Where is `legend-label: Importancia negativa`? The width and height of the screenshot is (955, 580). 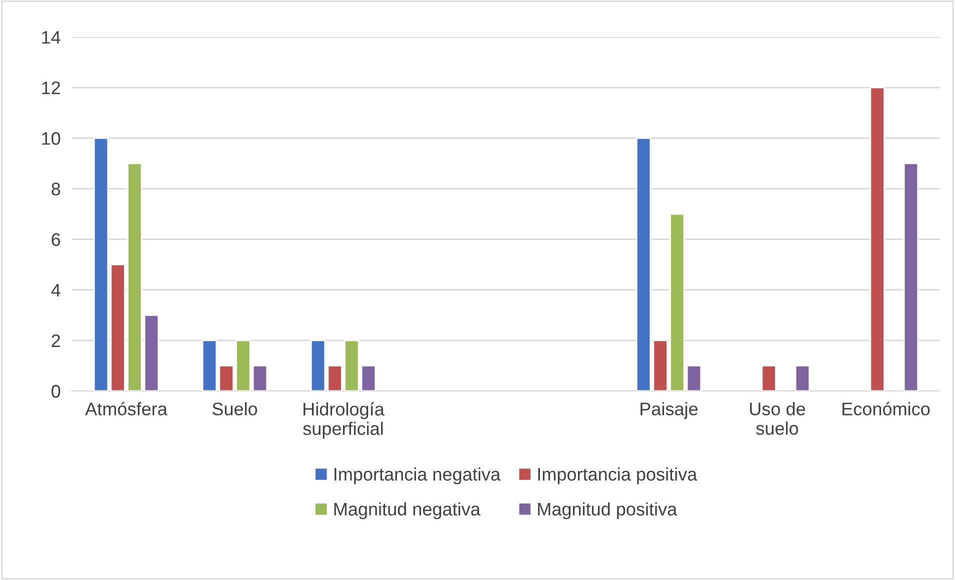
legend-label: Importancia negativa is located at coordinates (417, 475).